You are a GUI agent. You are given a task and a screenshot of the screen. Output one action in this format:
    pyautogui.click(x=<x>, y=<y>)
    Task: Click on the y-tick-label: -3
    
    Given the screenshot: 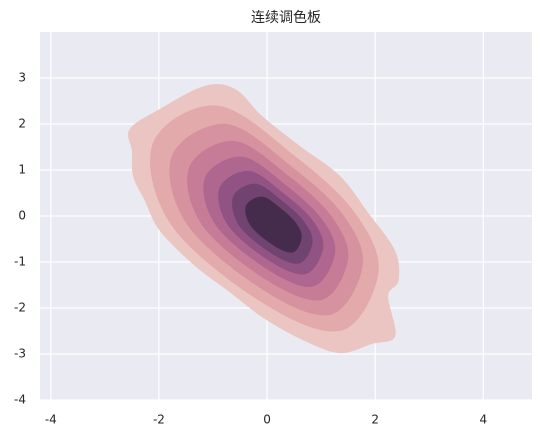 What is the action you would take?
    pyautogui.click(x=20, y=354)
    